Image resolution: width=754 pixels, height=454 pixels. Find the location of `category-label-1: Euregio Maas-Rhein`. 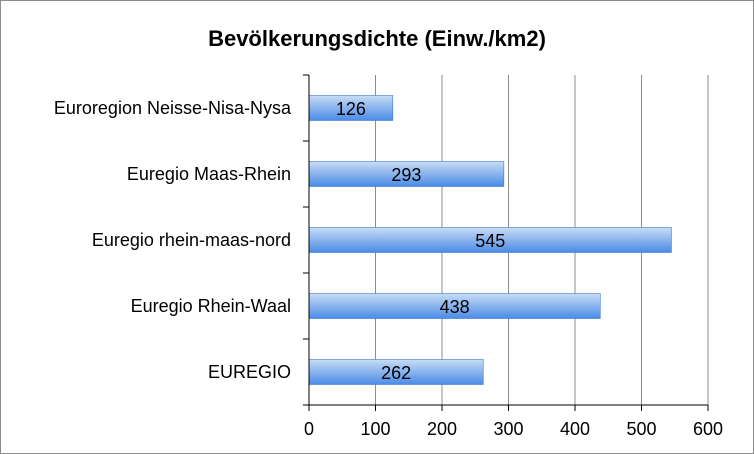

category-label-1: Euregio Maas-Rhein is located at coordinates (209, 174).